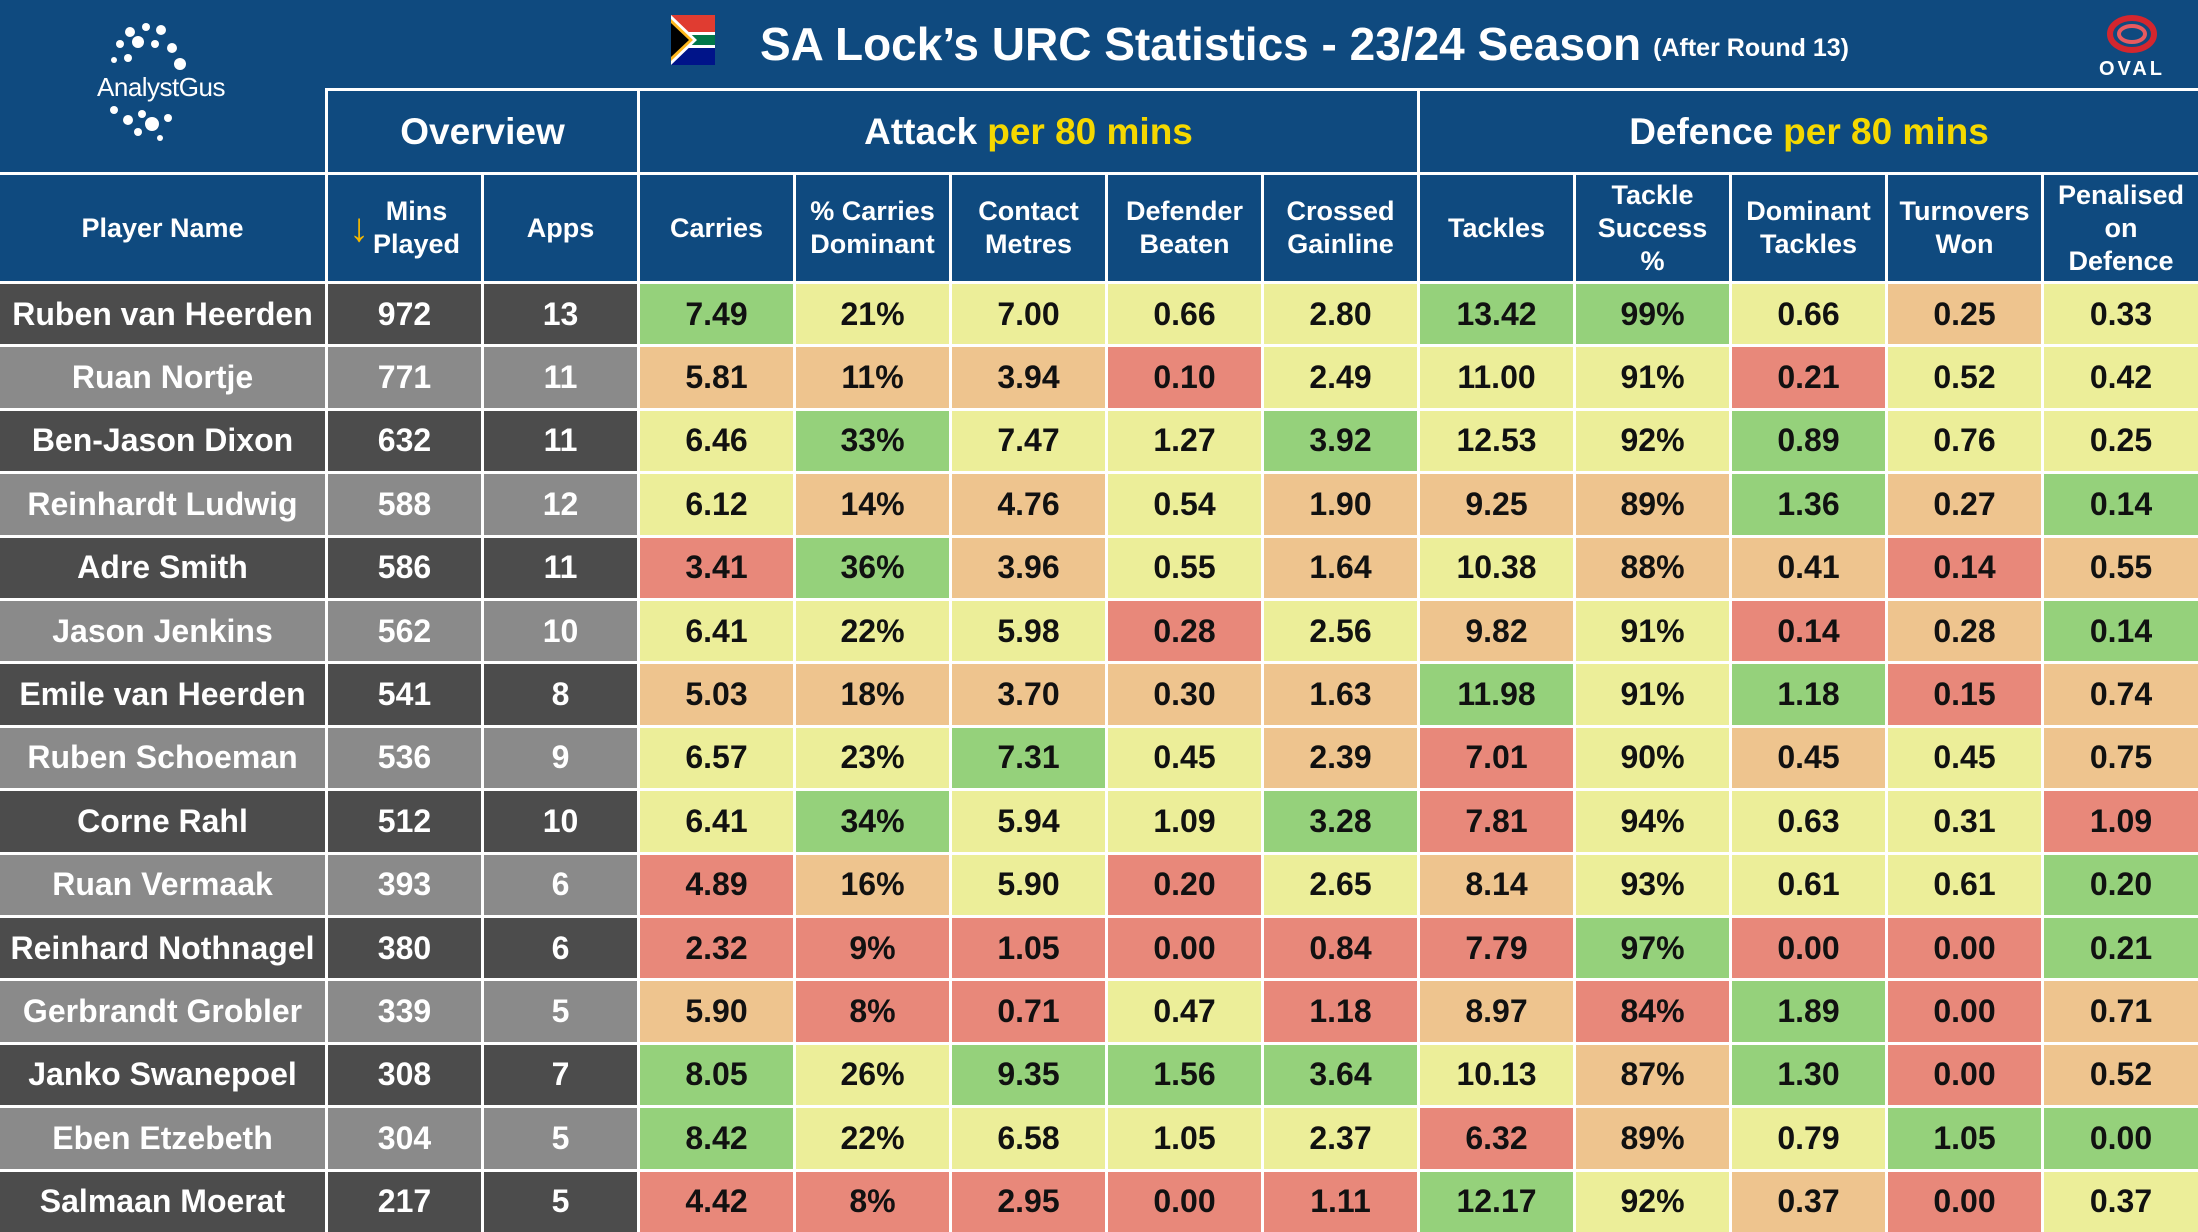  What do you see at coordinates (162, 226) in the screenshot?
I see `column-header: Player Name` at bounding box center [162, 226].